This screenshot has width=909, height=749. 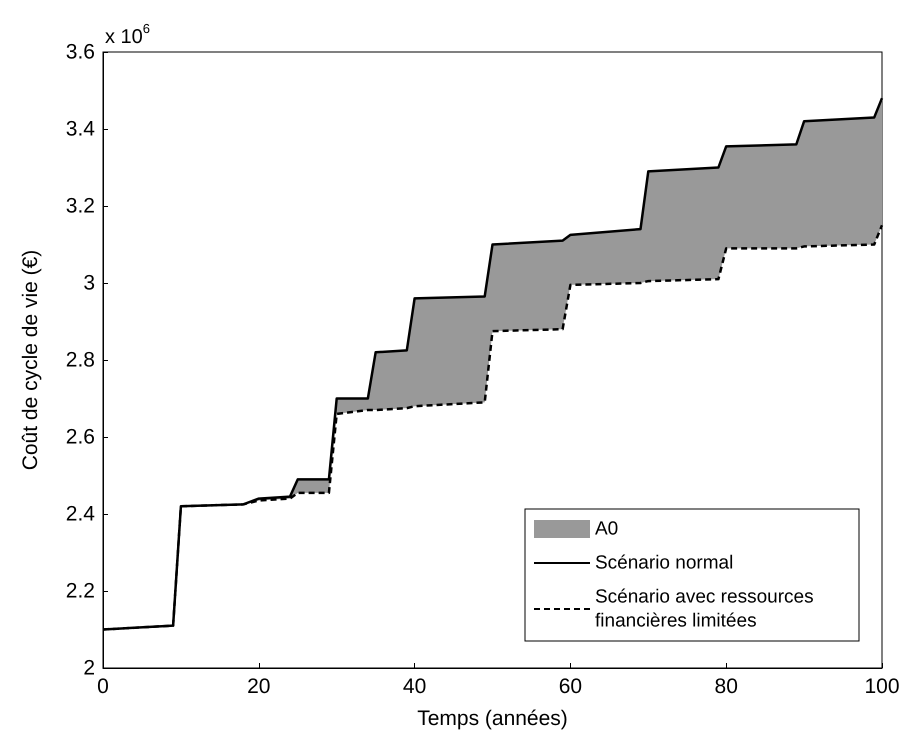 What do you see at coordinates (414, 686) in the screenshot?
I see `x-tick-label: 40` at bounding box center [414, 686].